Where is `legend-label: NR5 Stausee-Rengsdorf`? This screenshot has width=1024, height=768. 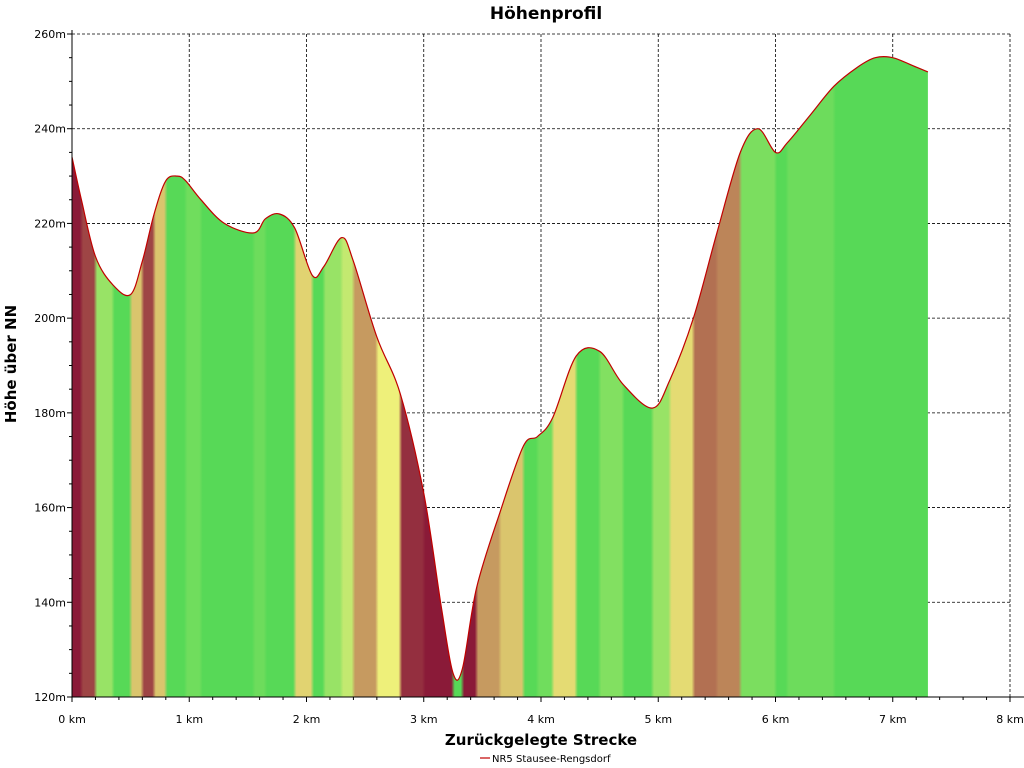 legend-label: NR5 Stausee-Rengsdorf is located at coordinates (551, 759).